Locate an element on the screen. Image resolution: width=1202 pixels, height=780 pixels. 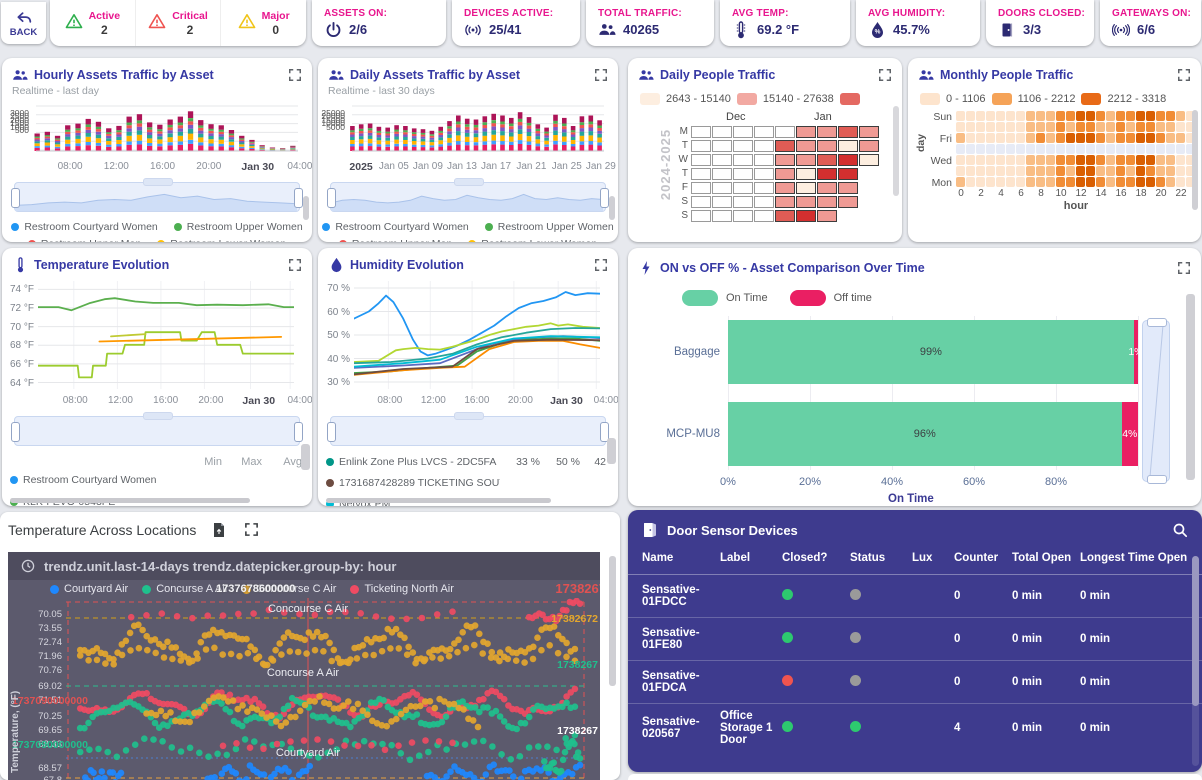
on-time-swatch is located at coordinates (700, 298).